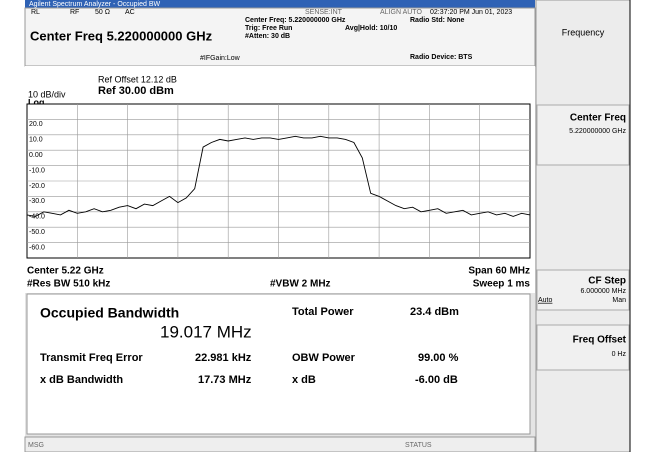  Describe the element at coordinates (619, 300) in the screenshot. I see `man: Man` at that location.